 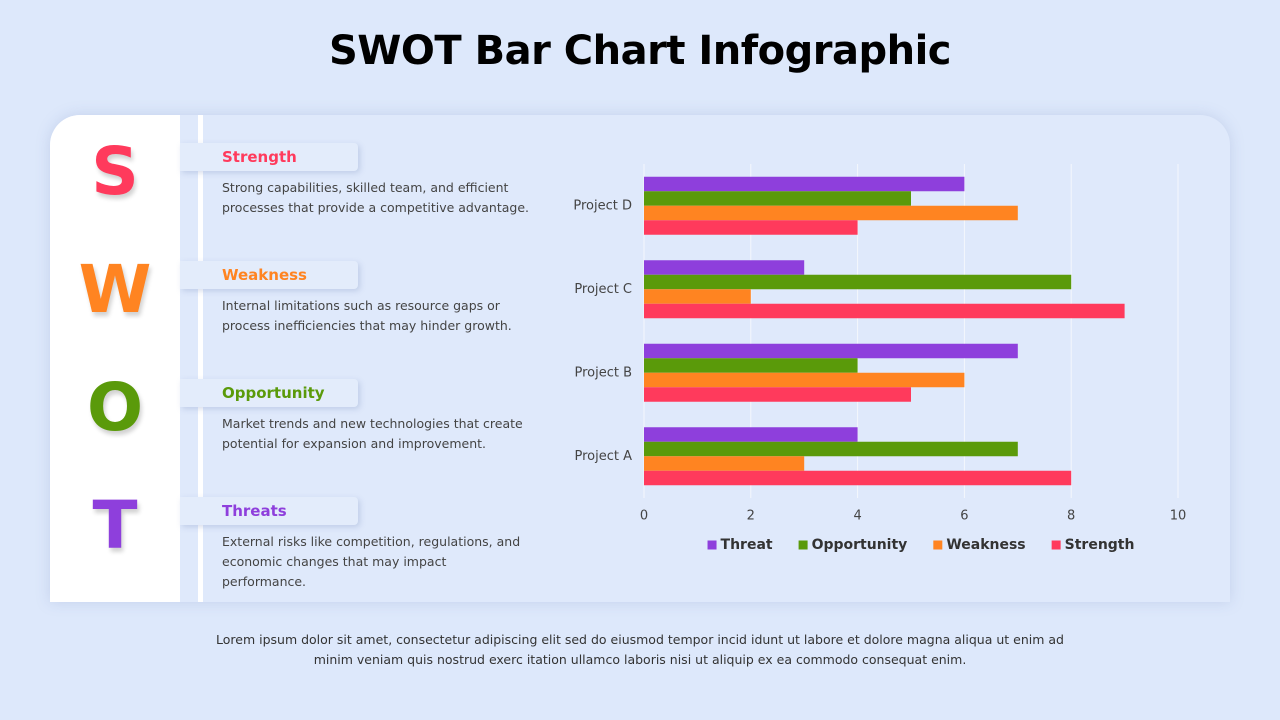 I want to click on x-tick-label: 2, so click(x=751, y=516).